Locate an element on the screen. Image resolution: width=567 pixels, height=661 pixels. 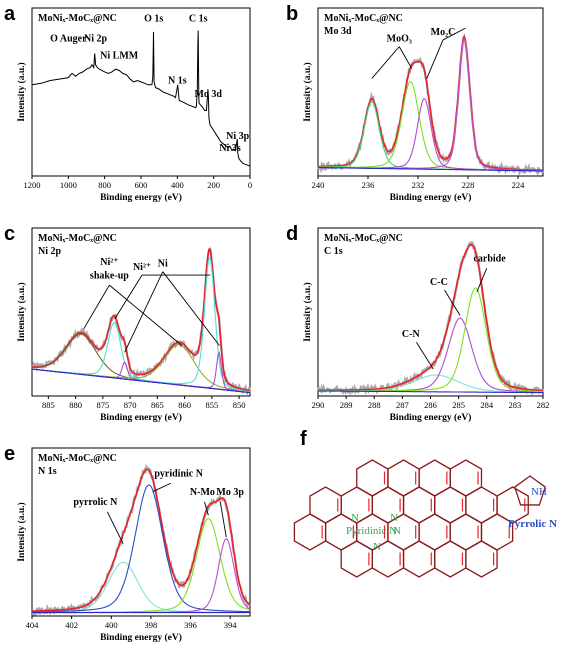
x-tick-label-d-3: 287 is located at coordinates (402, 405).